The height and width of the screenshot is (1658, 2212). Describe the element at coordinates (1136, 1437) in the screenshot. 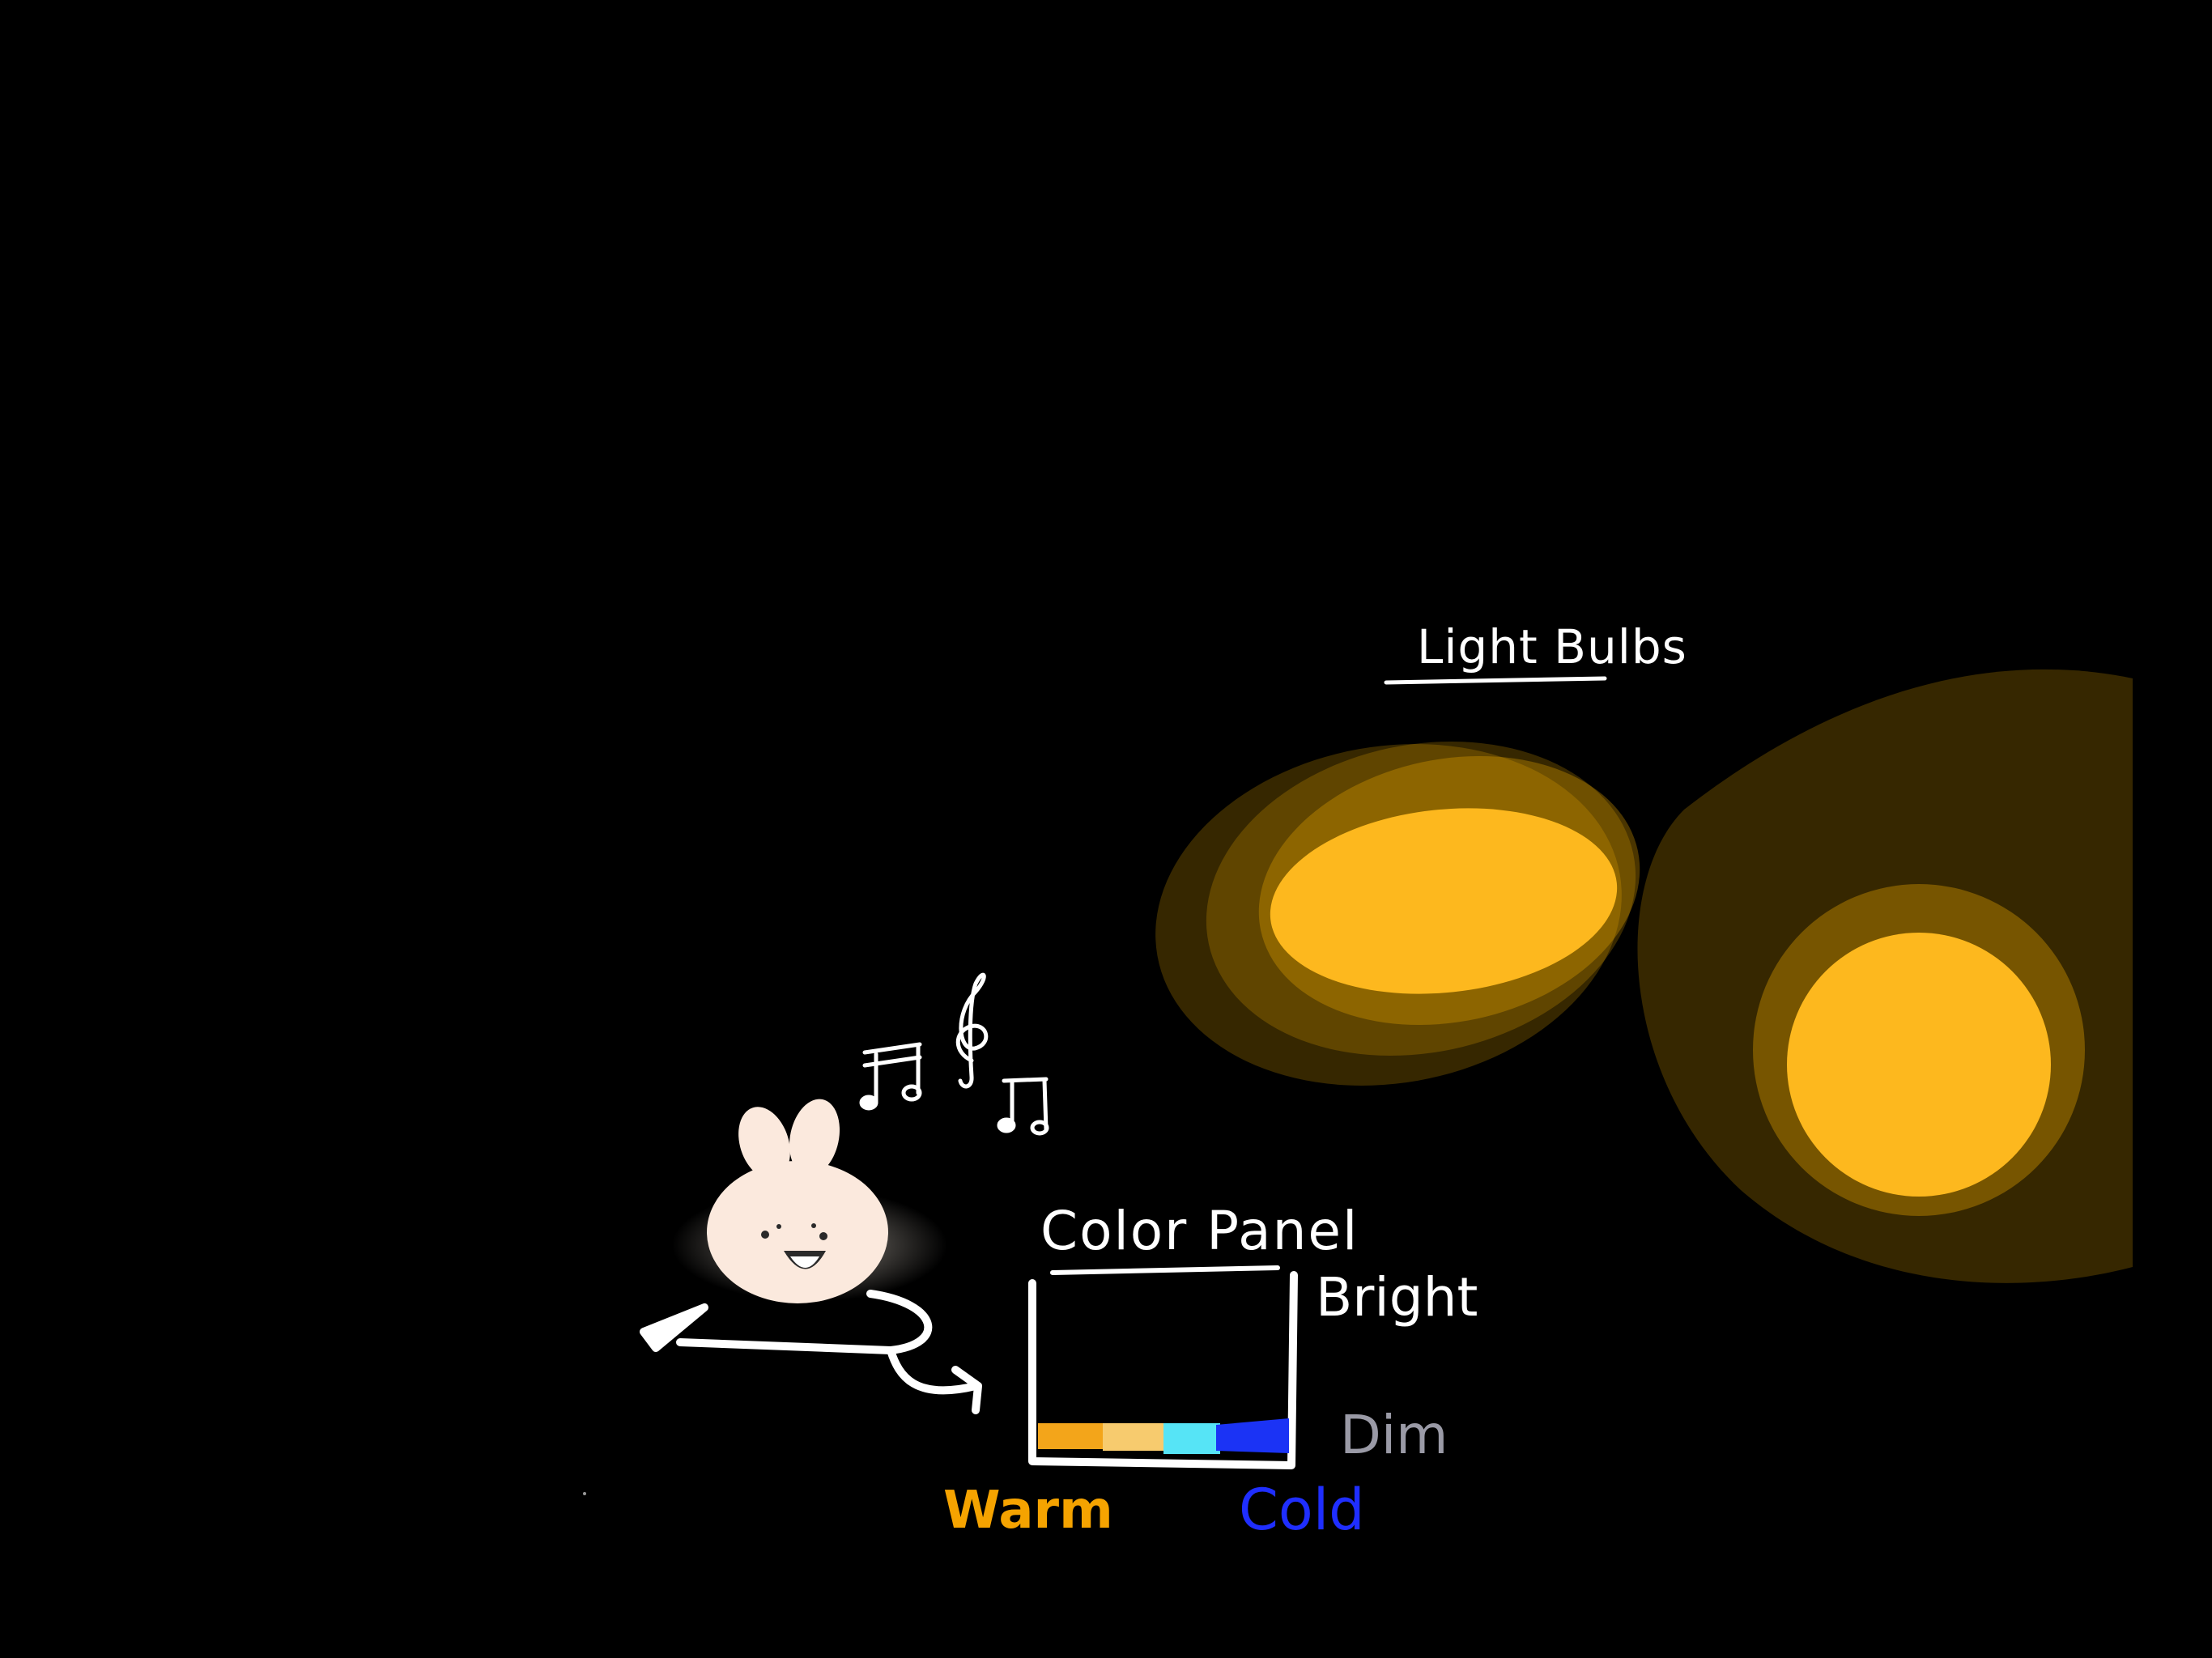

I see `swatch-light-yellow` at that location.